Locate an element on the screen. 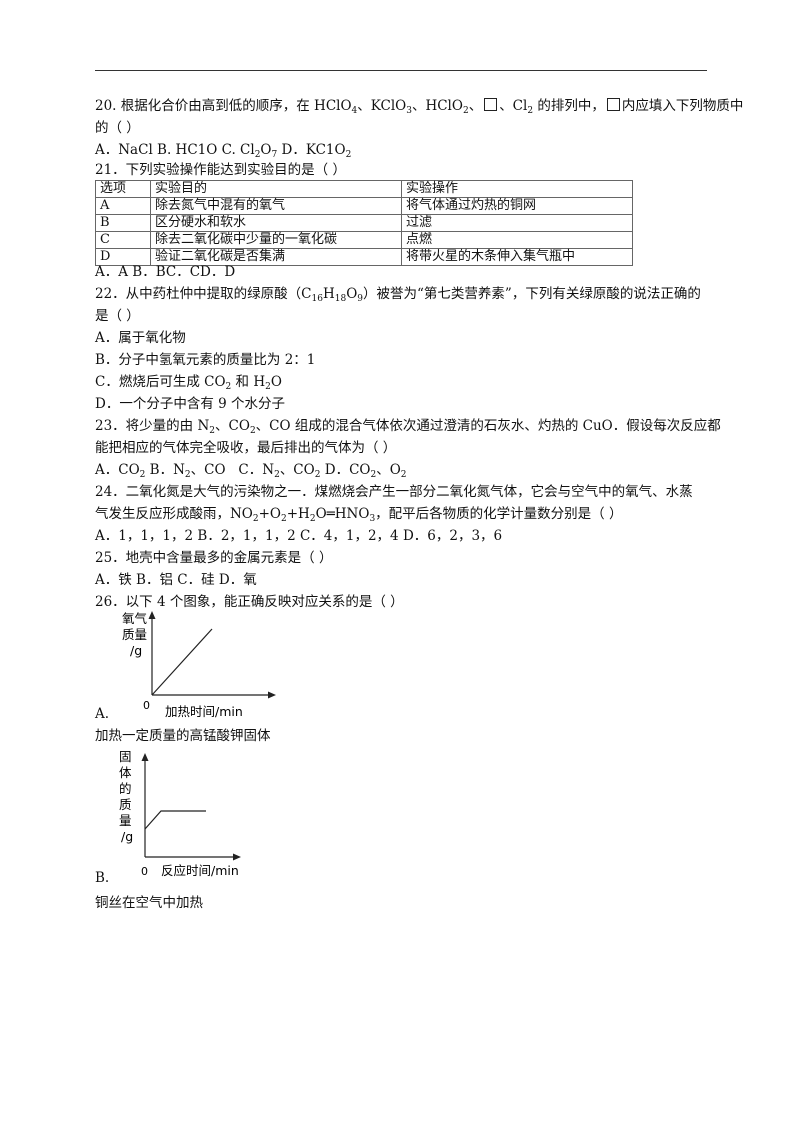 This screenshot has width=800, height=1132. table-cell: 点燃 is located at coordinates (517, 240).